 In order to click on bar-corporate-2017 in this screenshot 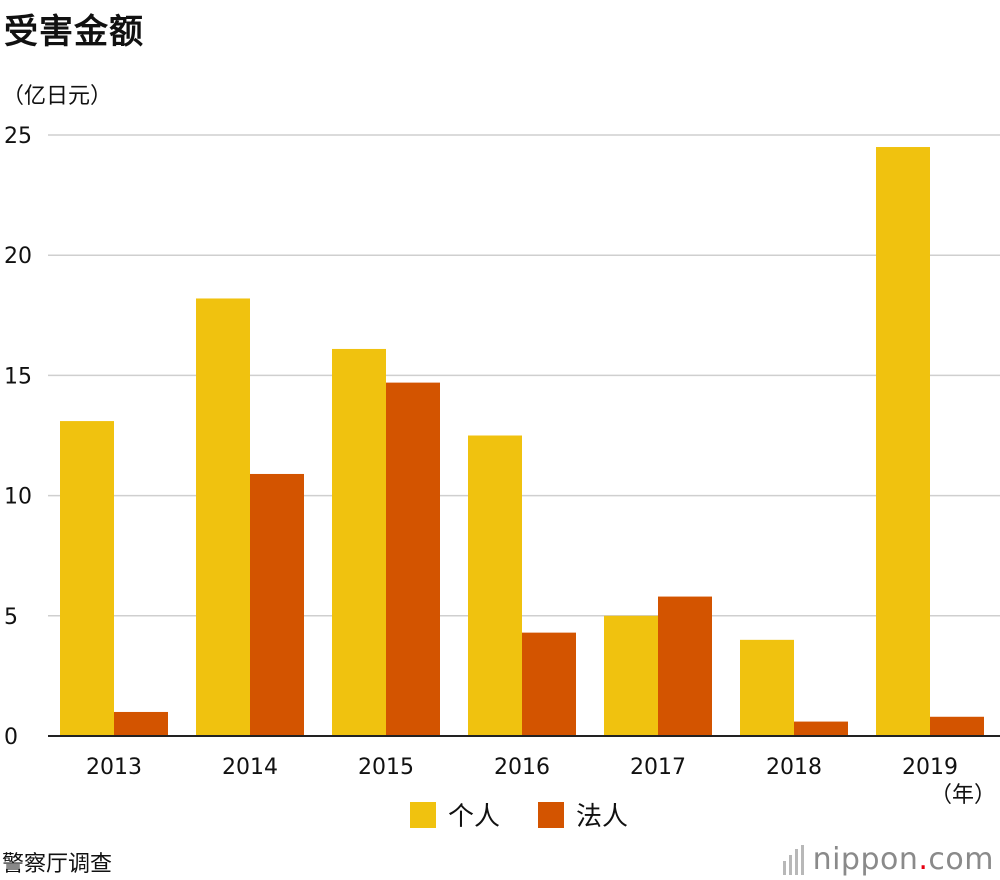, I will do `click(685, 666)`.